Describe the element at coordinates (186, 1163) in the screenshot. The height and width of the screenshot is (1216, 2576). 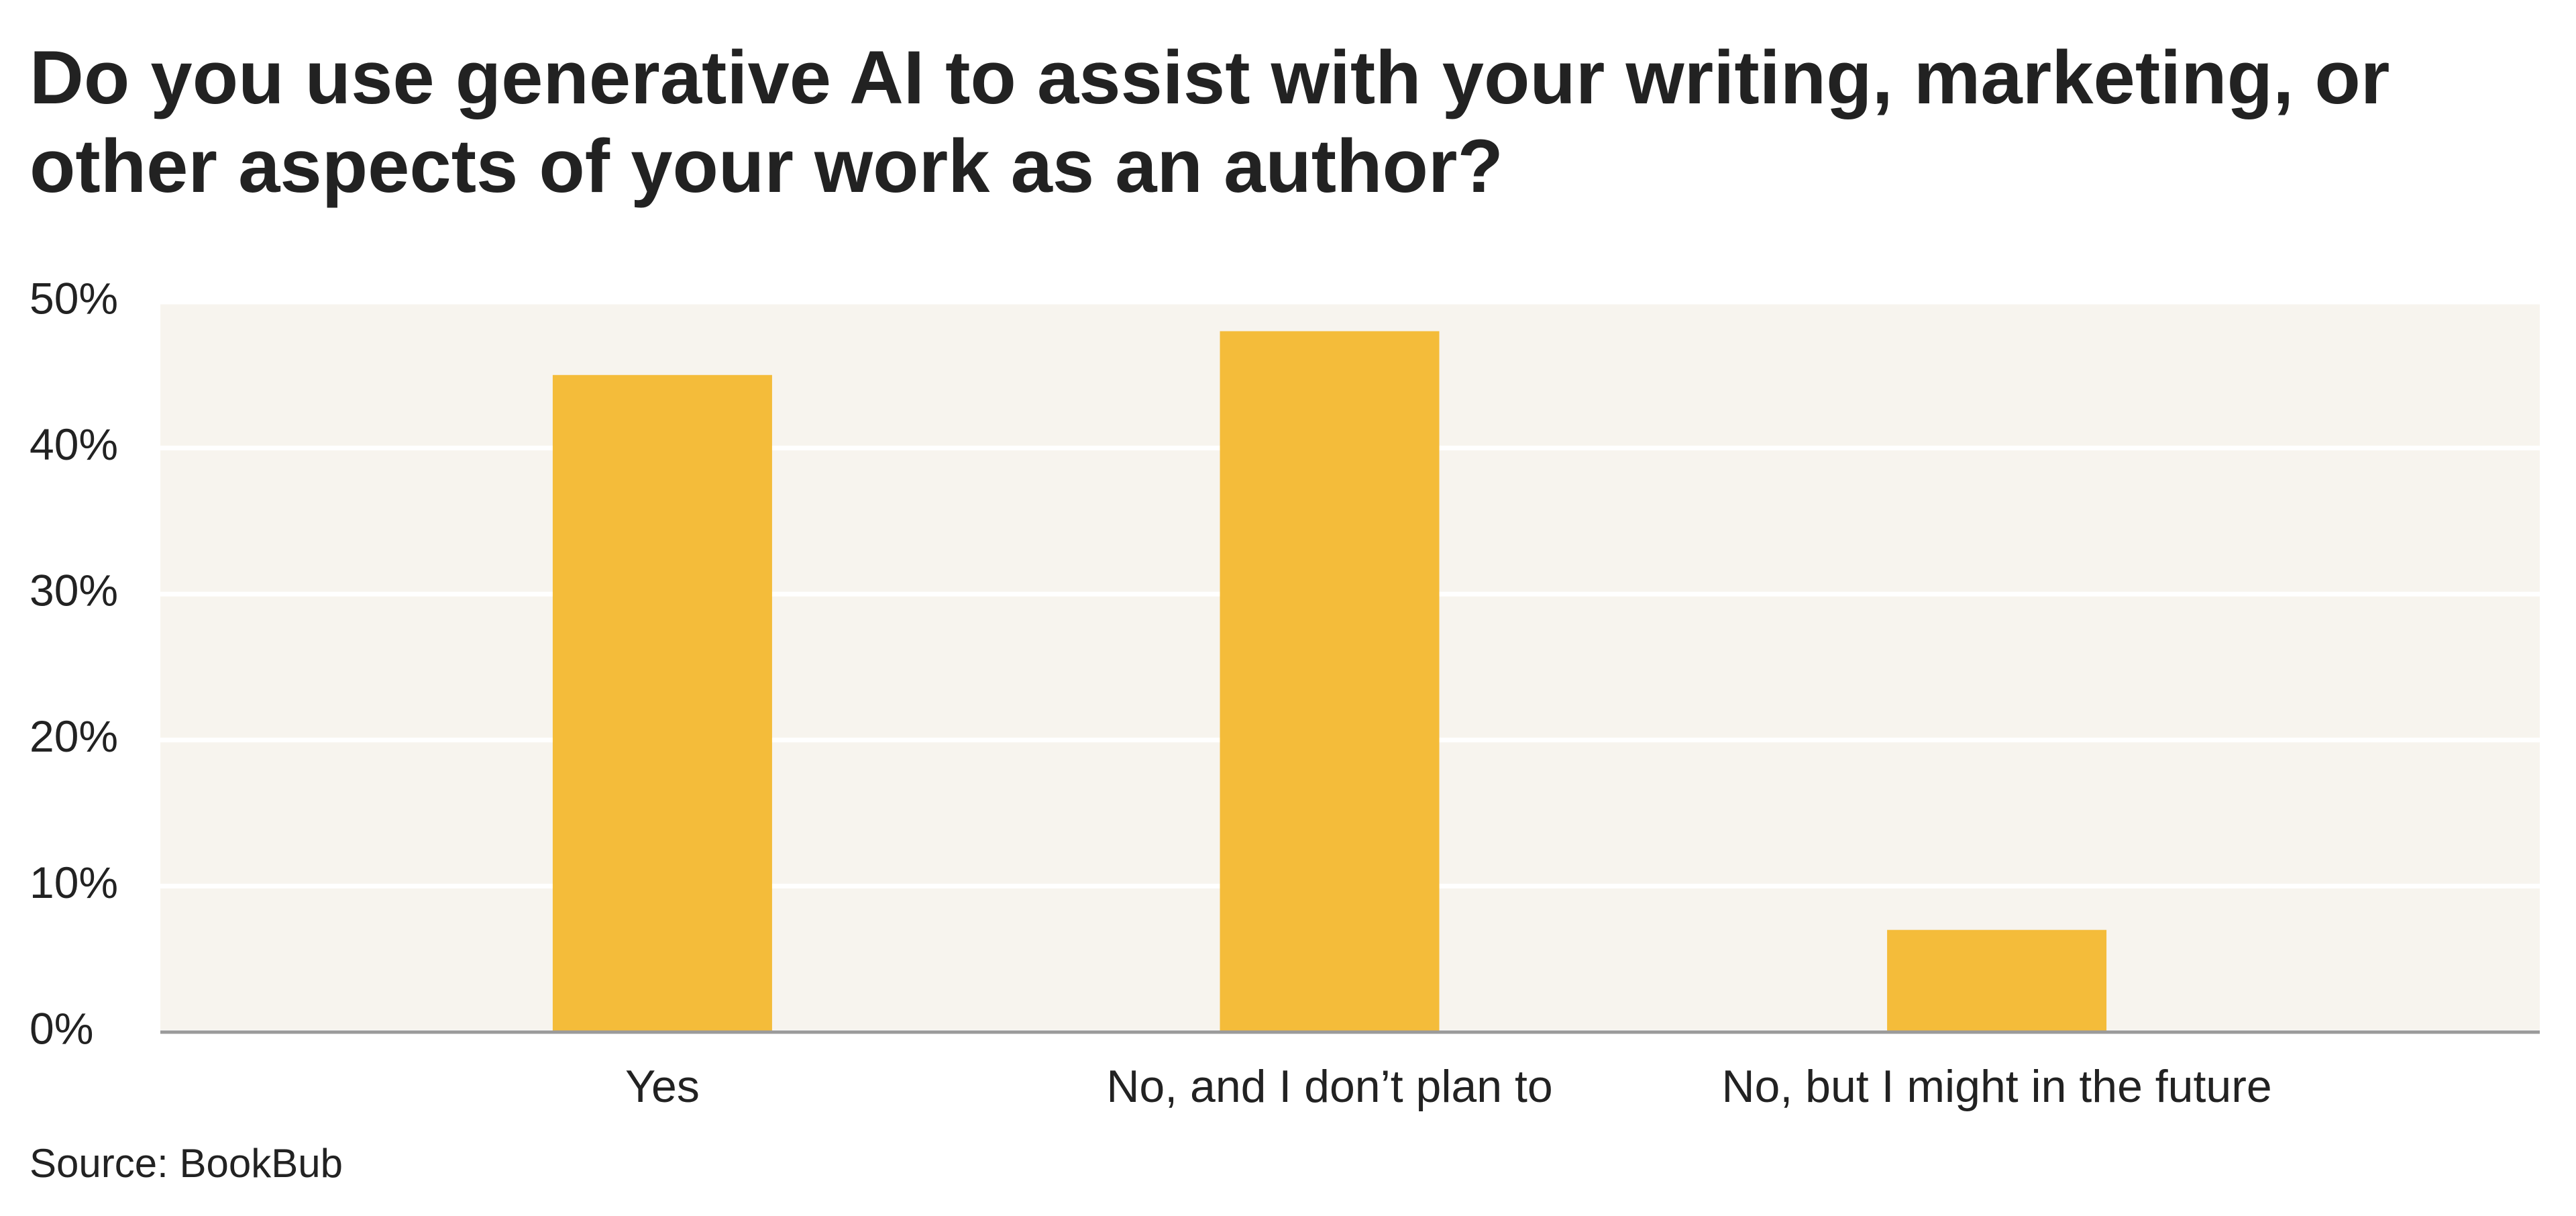
I see `source: Source: BookBub` at that location.